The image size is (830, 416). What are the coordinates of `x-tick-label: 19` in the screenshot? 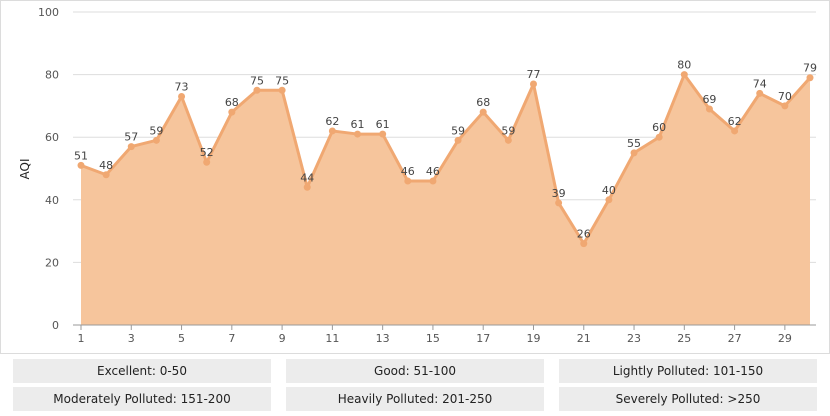 It's located at (533, 338).